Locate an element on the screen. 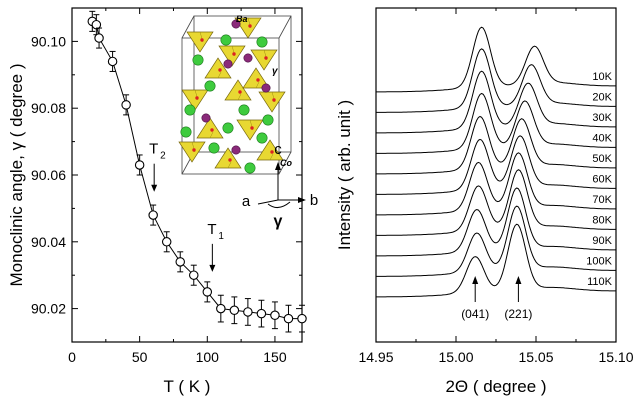  series-label-90K: 90K is located at coordinates (602, 241).